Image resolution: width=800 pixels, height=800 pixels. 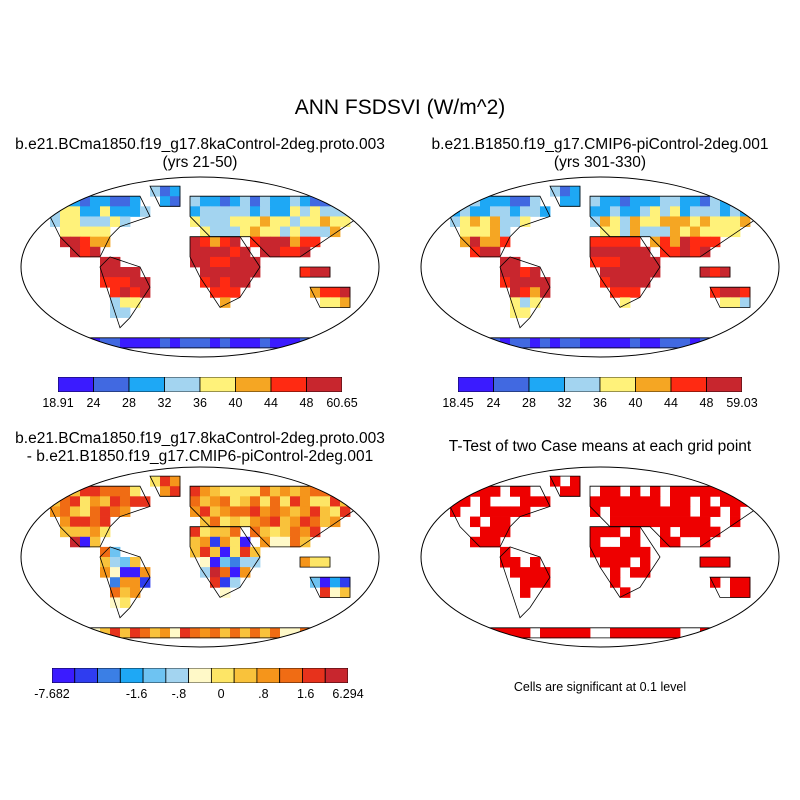 What do you see at coordinates (200, 403) in the screenshot?
I see `colorbar-label: 36` at bounding box center [200, 403].